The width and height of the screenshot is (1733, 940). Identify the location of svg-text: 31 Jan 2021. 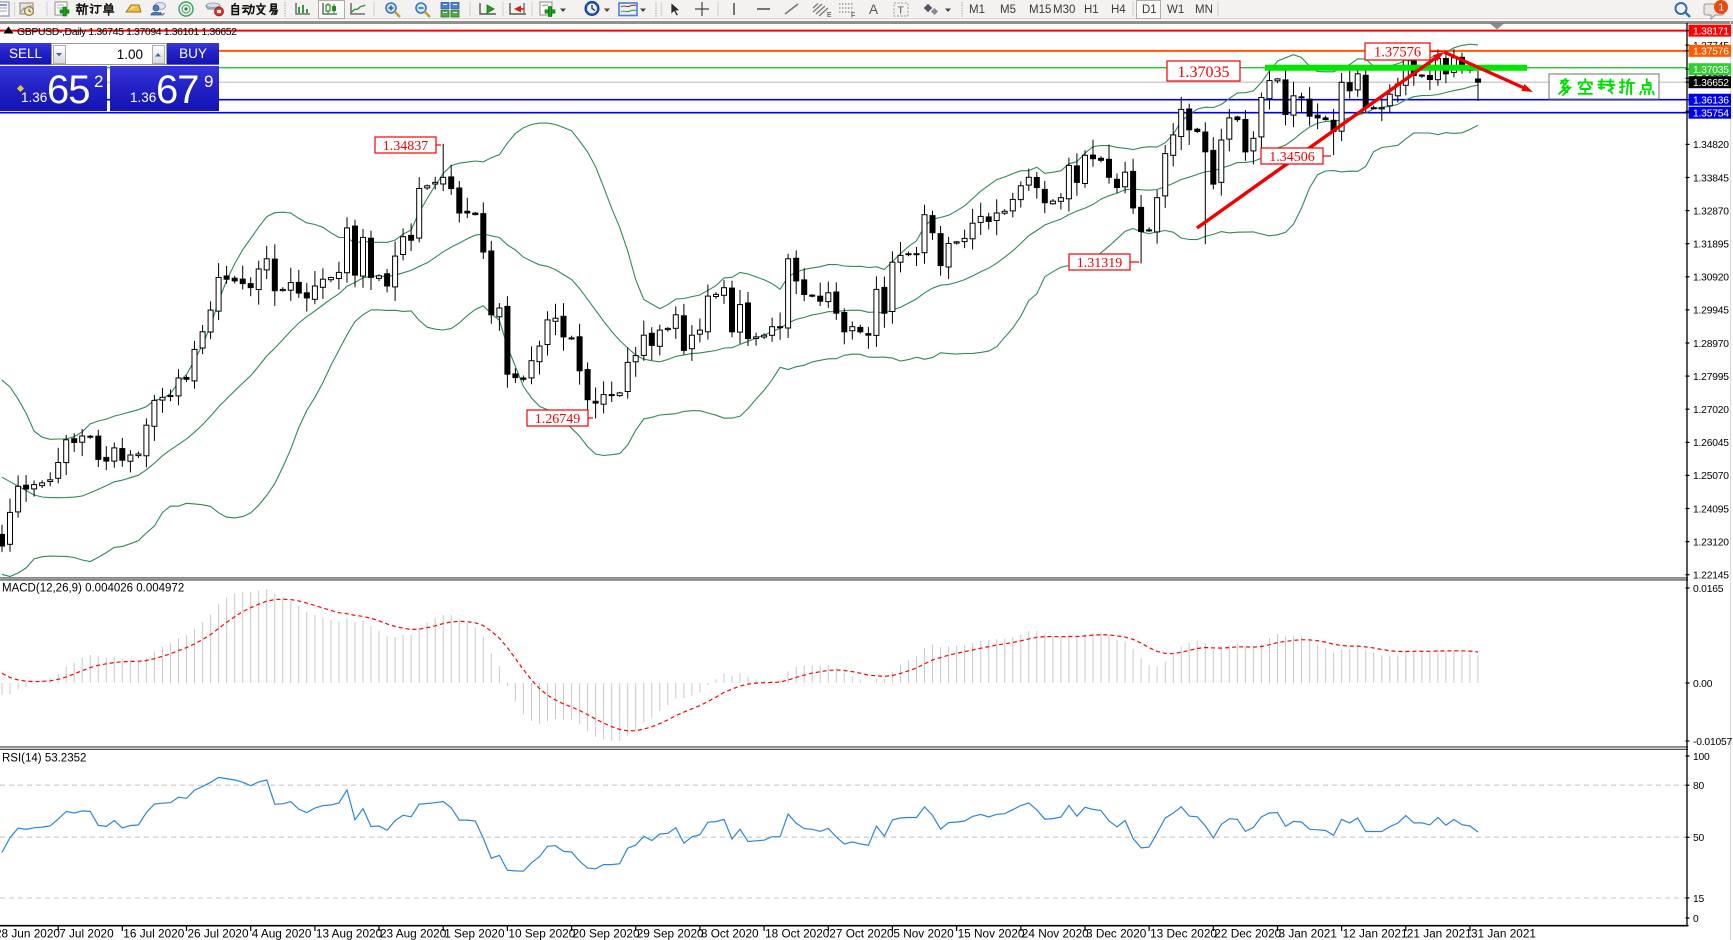
(1503, 933).